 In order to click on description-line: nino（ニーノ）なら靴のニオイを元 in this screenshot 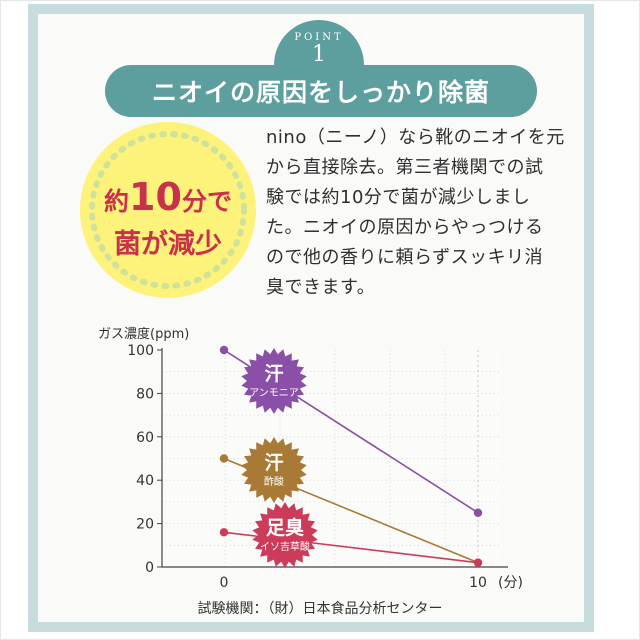, I will do `click(415, 137)`.